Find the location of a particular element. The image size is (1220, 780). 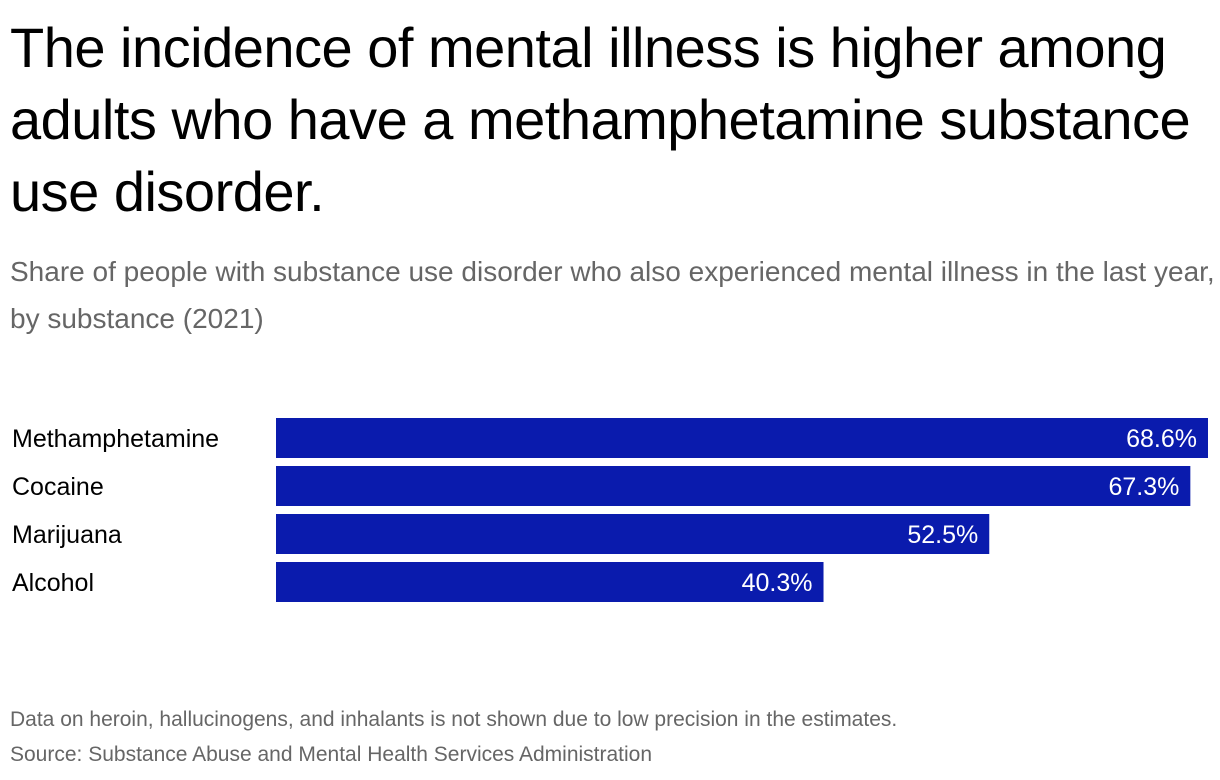

value-label: 40.3% is located at coordinates (777, 583).